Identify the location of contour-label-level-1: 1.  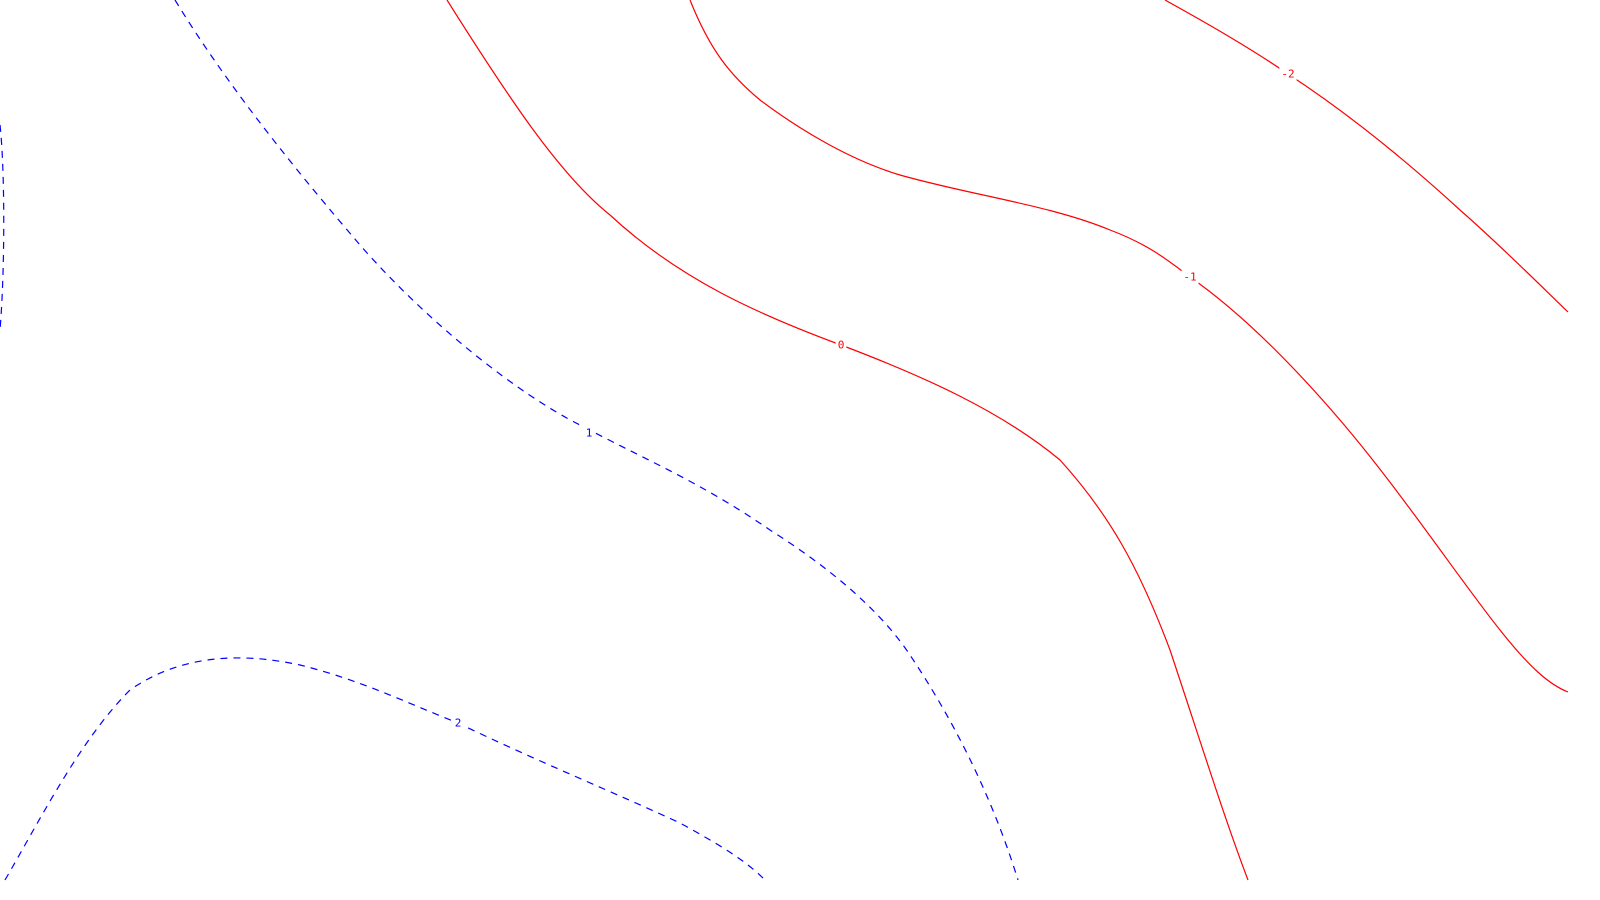
(589, 433).